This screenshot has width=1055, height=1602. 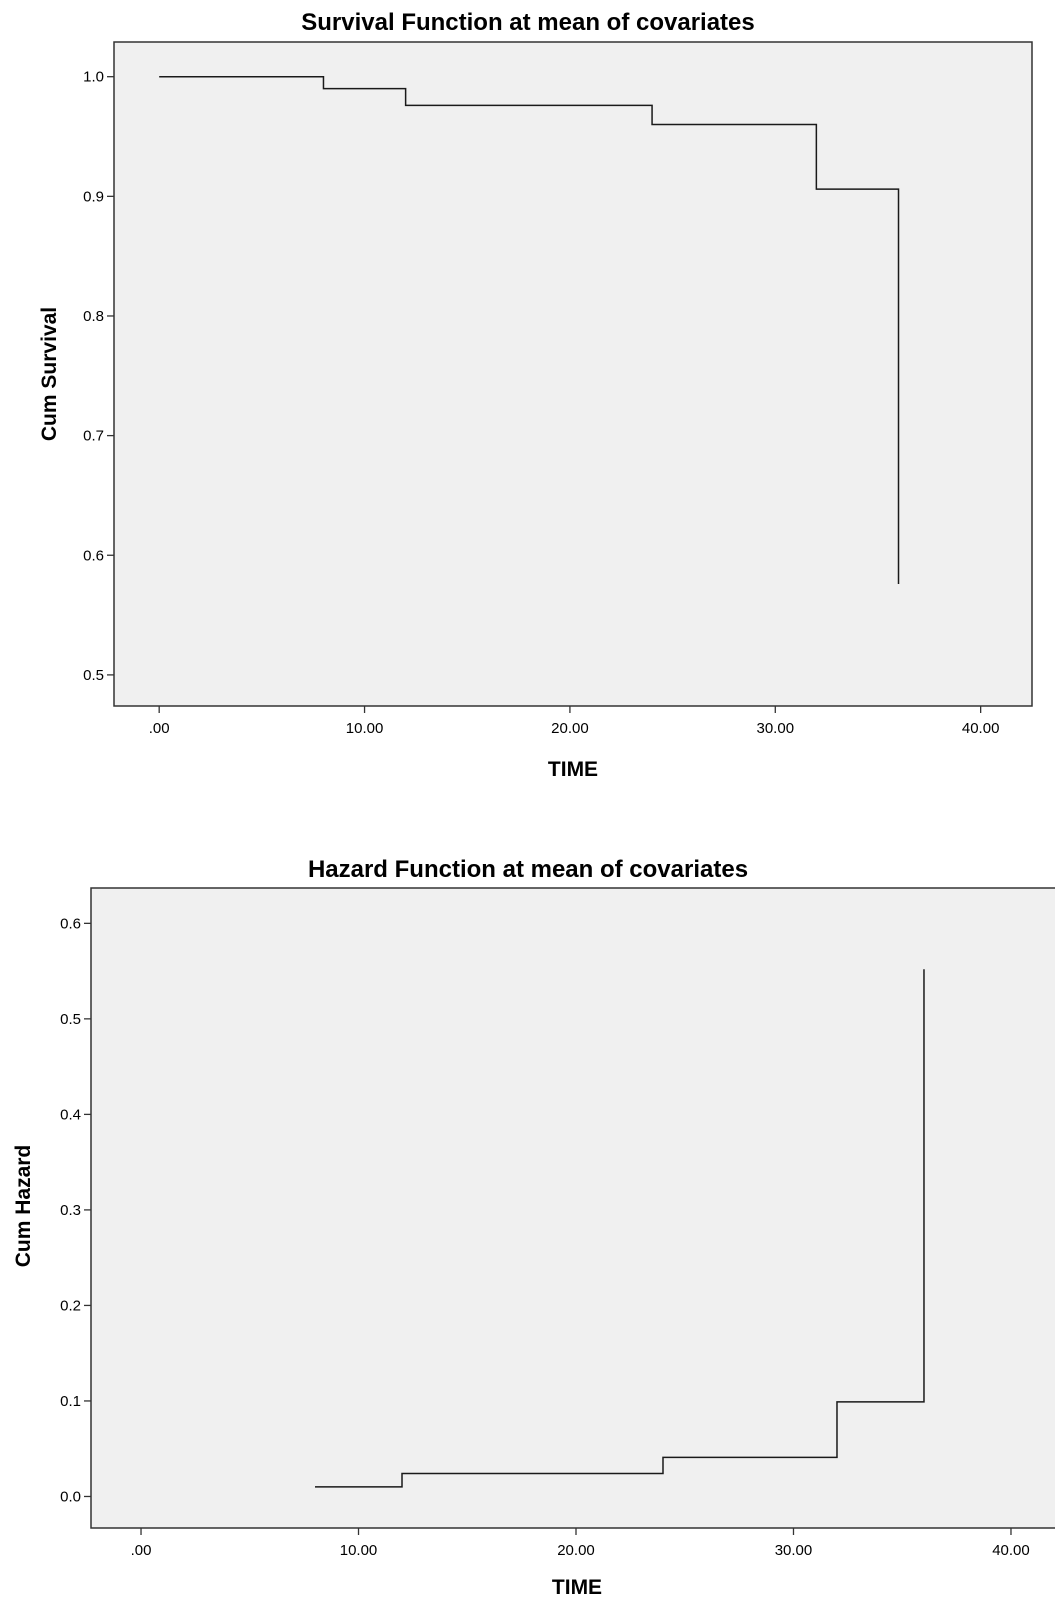 I want to click on hazard-y-tick-label: 0.2, so click(x=70, y=1305).